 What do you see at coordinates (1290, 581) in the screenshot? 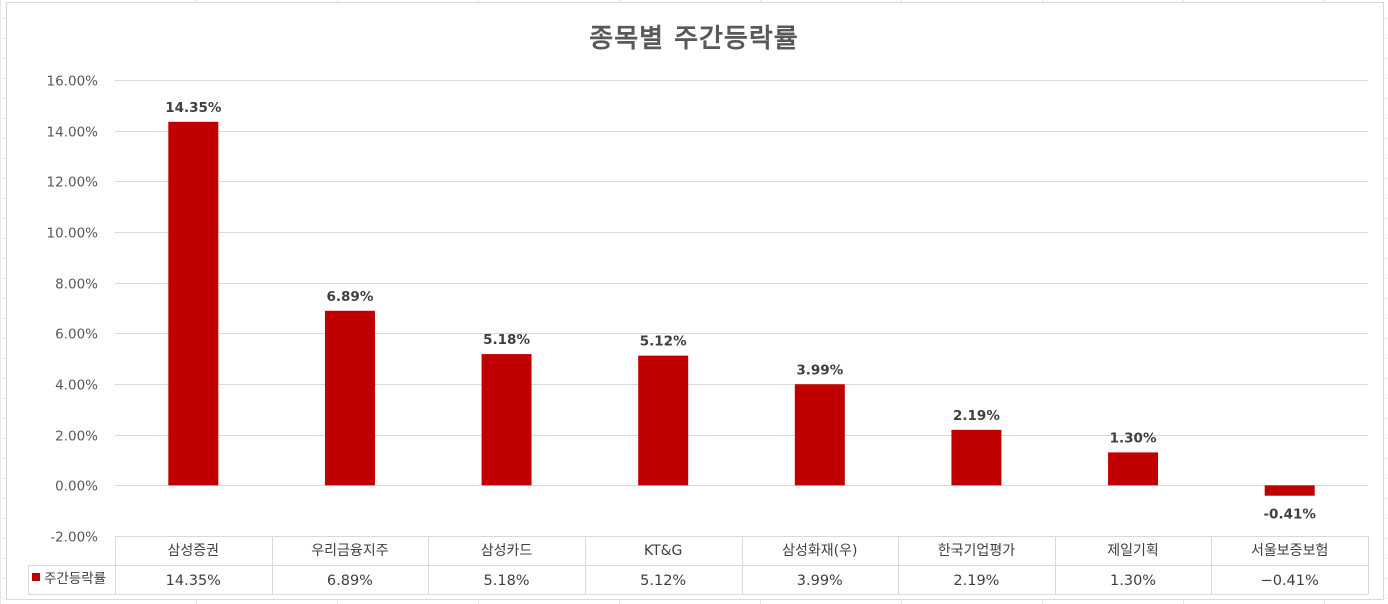
I see `table-cell-value: −0.41%` at bounding box center [1290, 581].